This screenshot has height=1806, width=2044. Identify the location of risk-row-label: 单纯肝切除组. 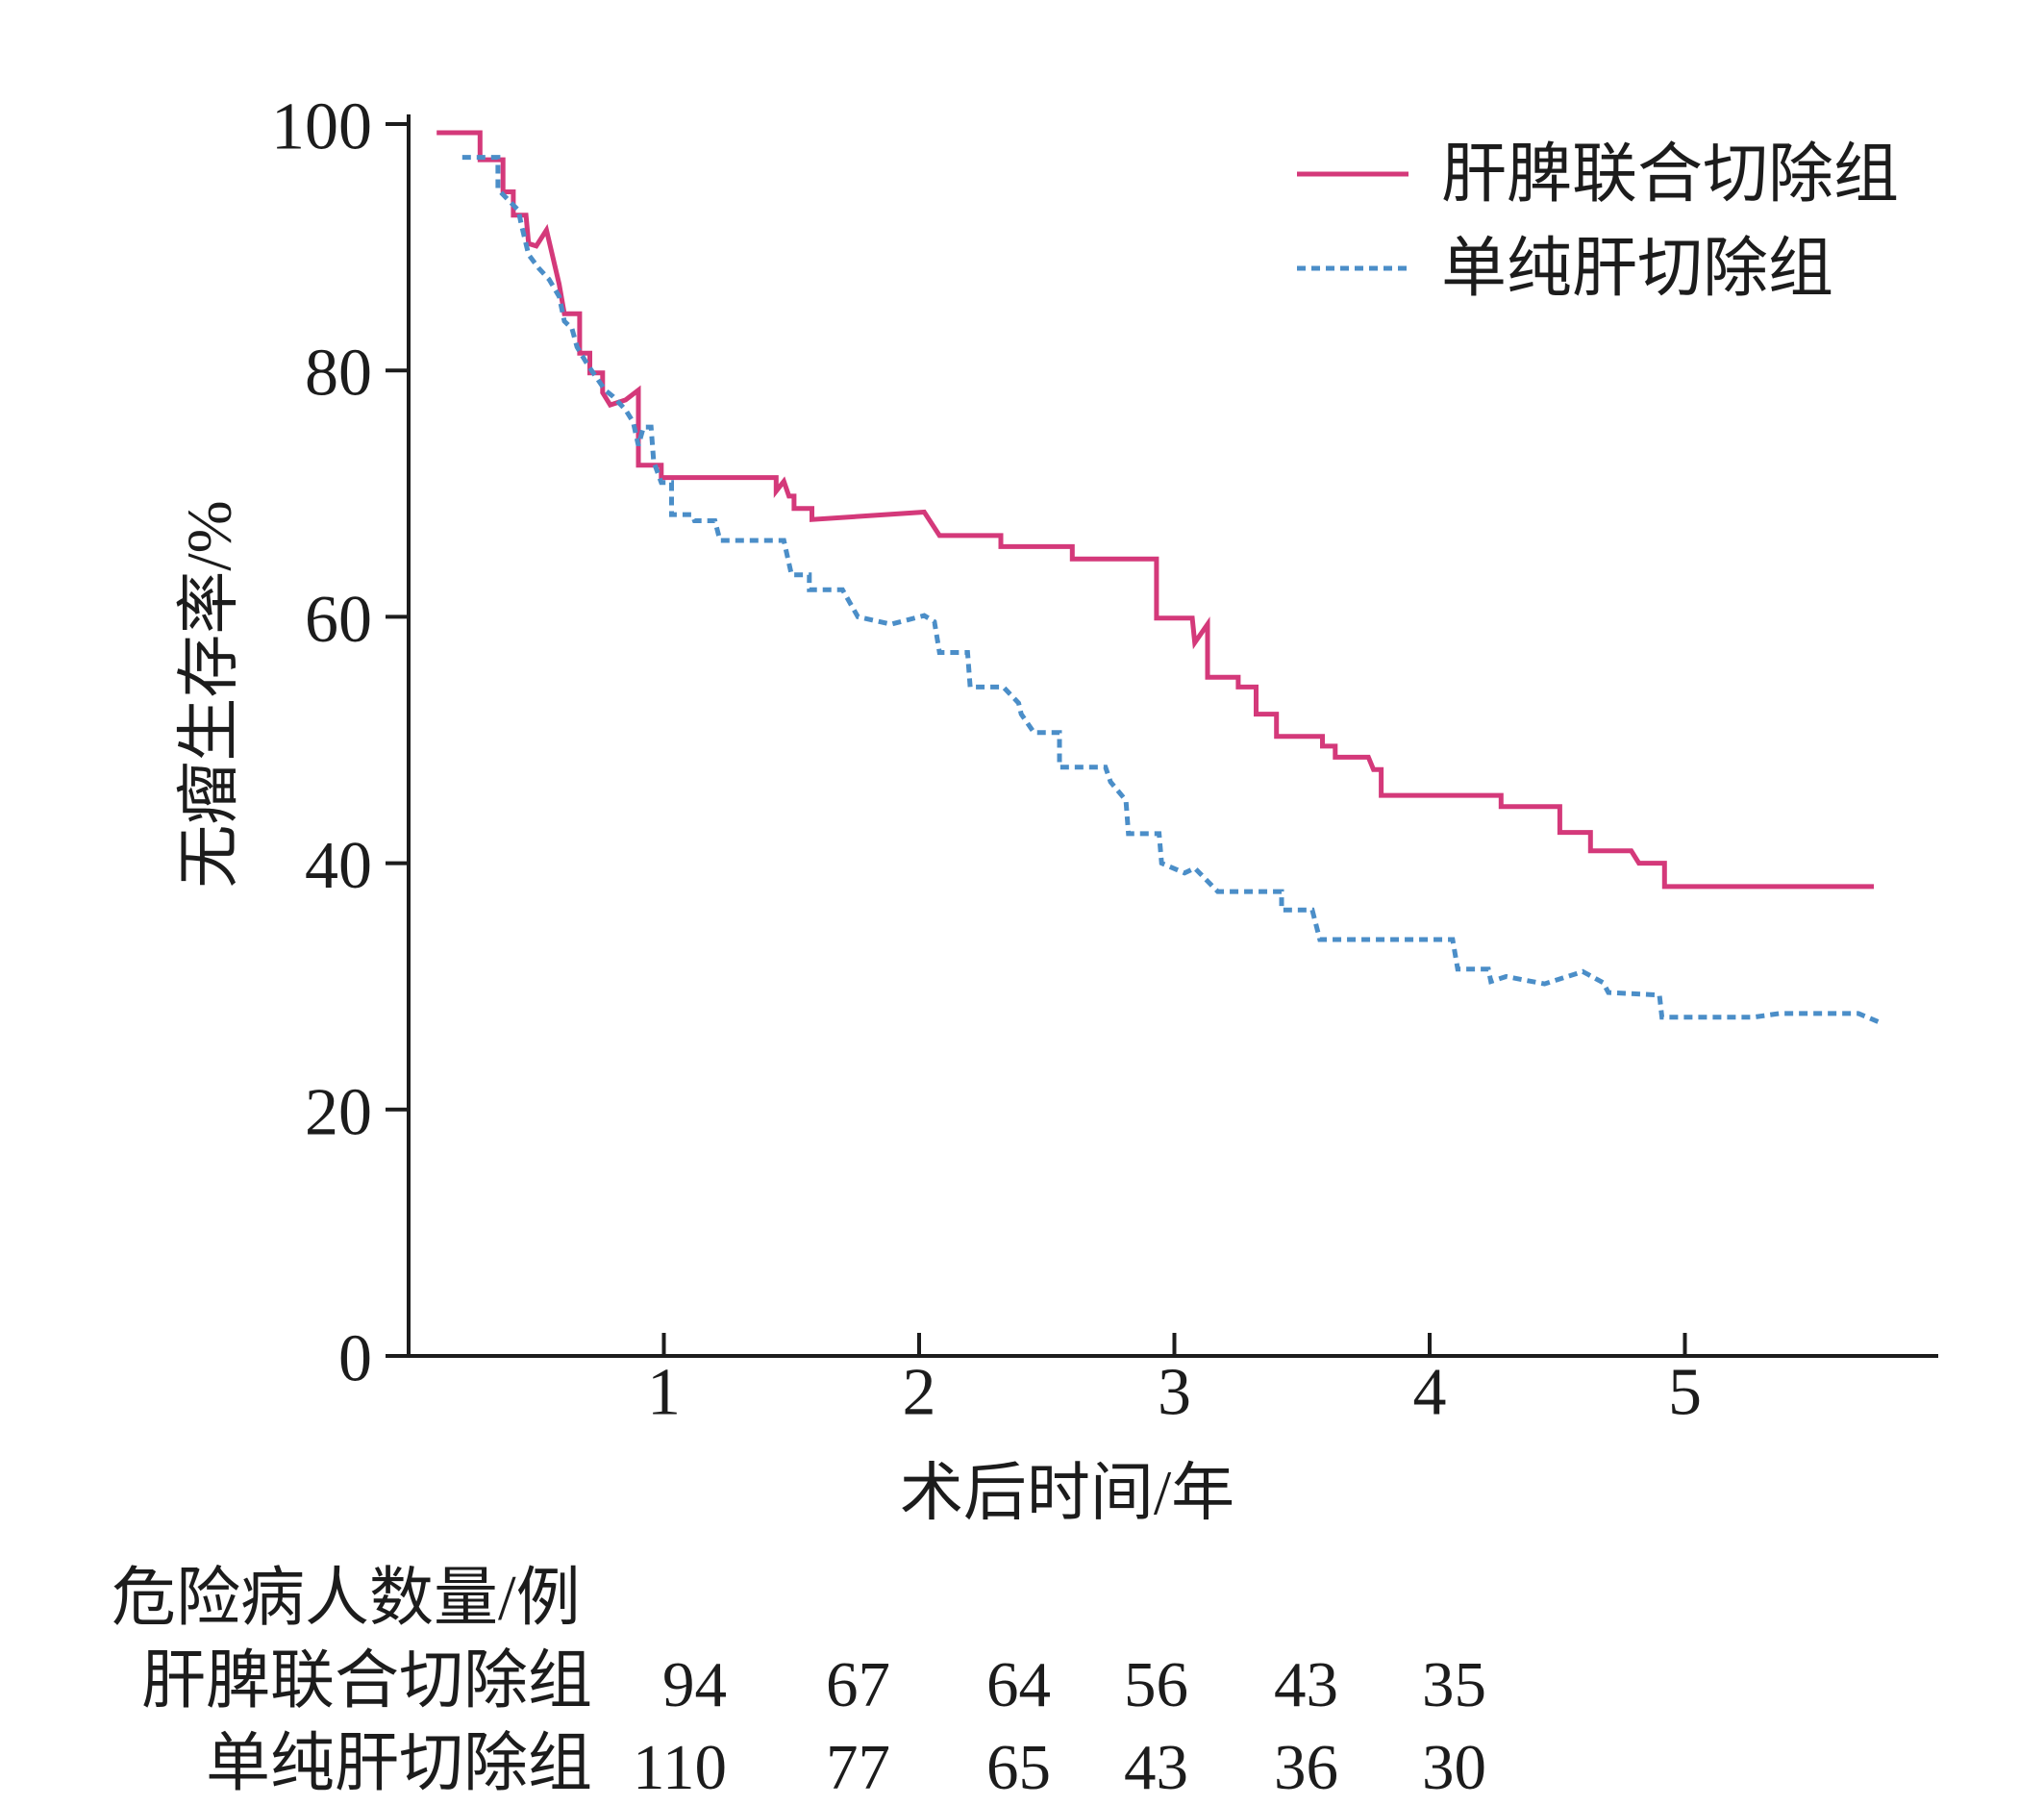
(399, 1763).